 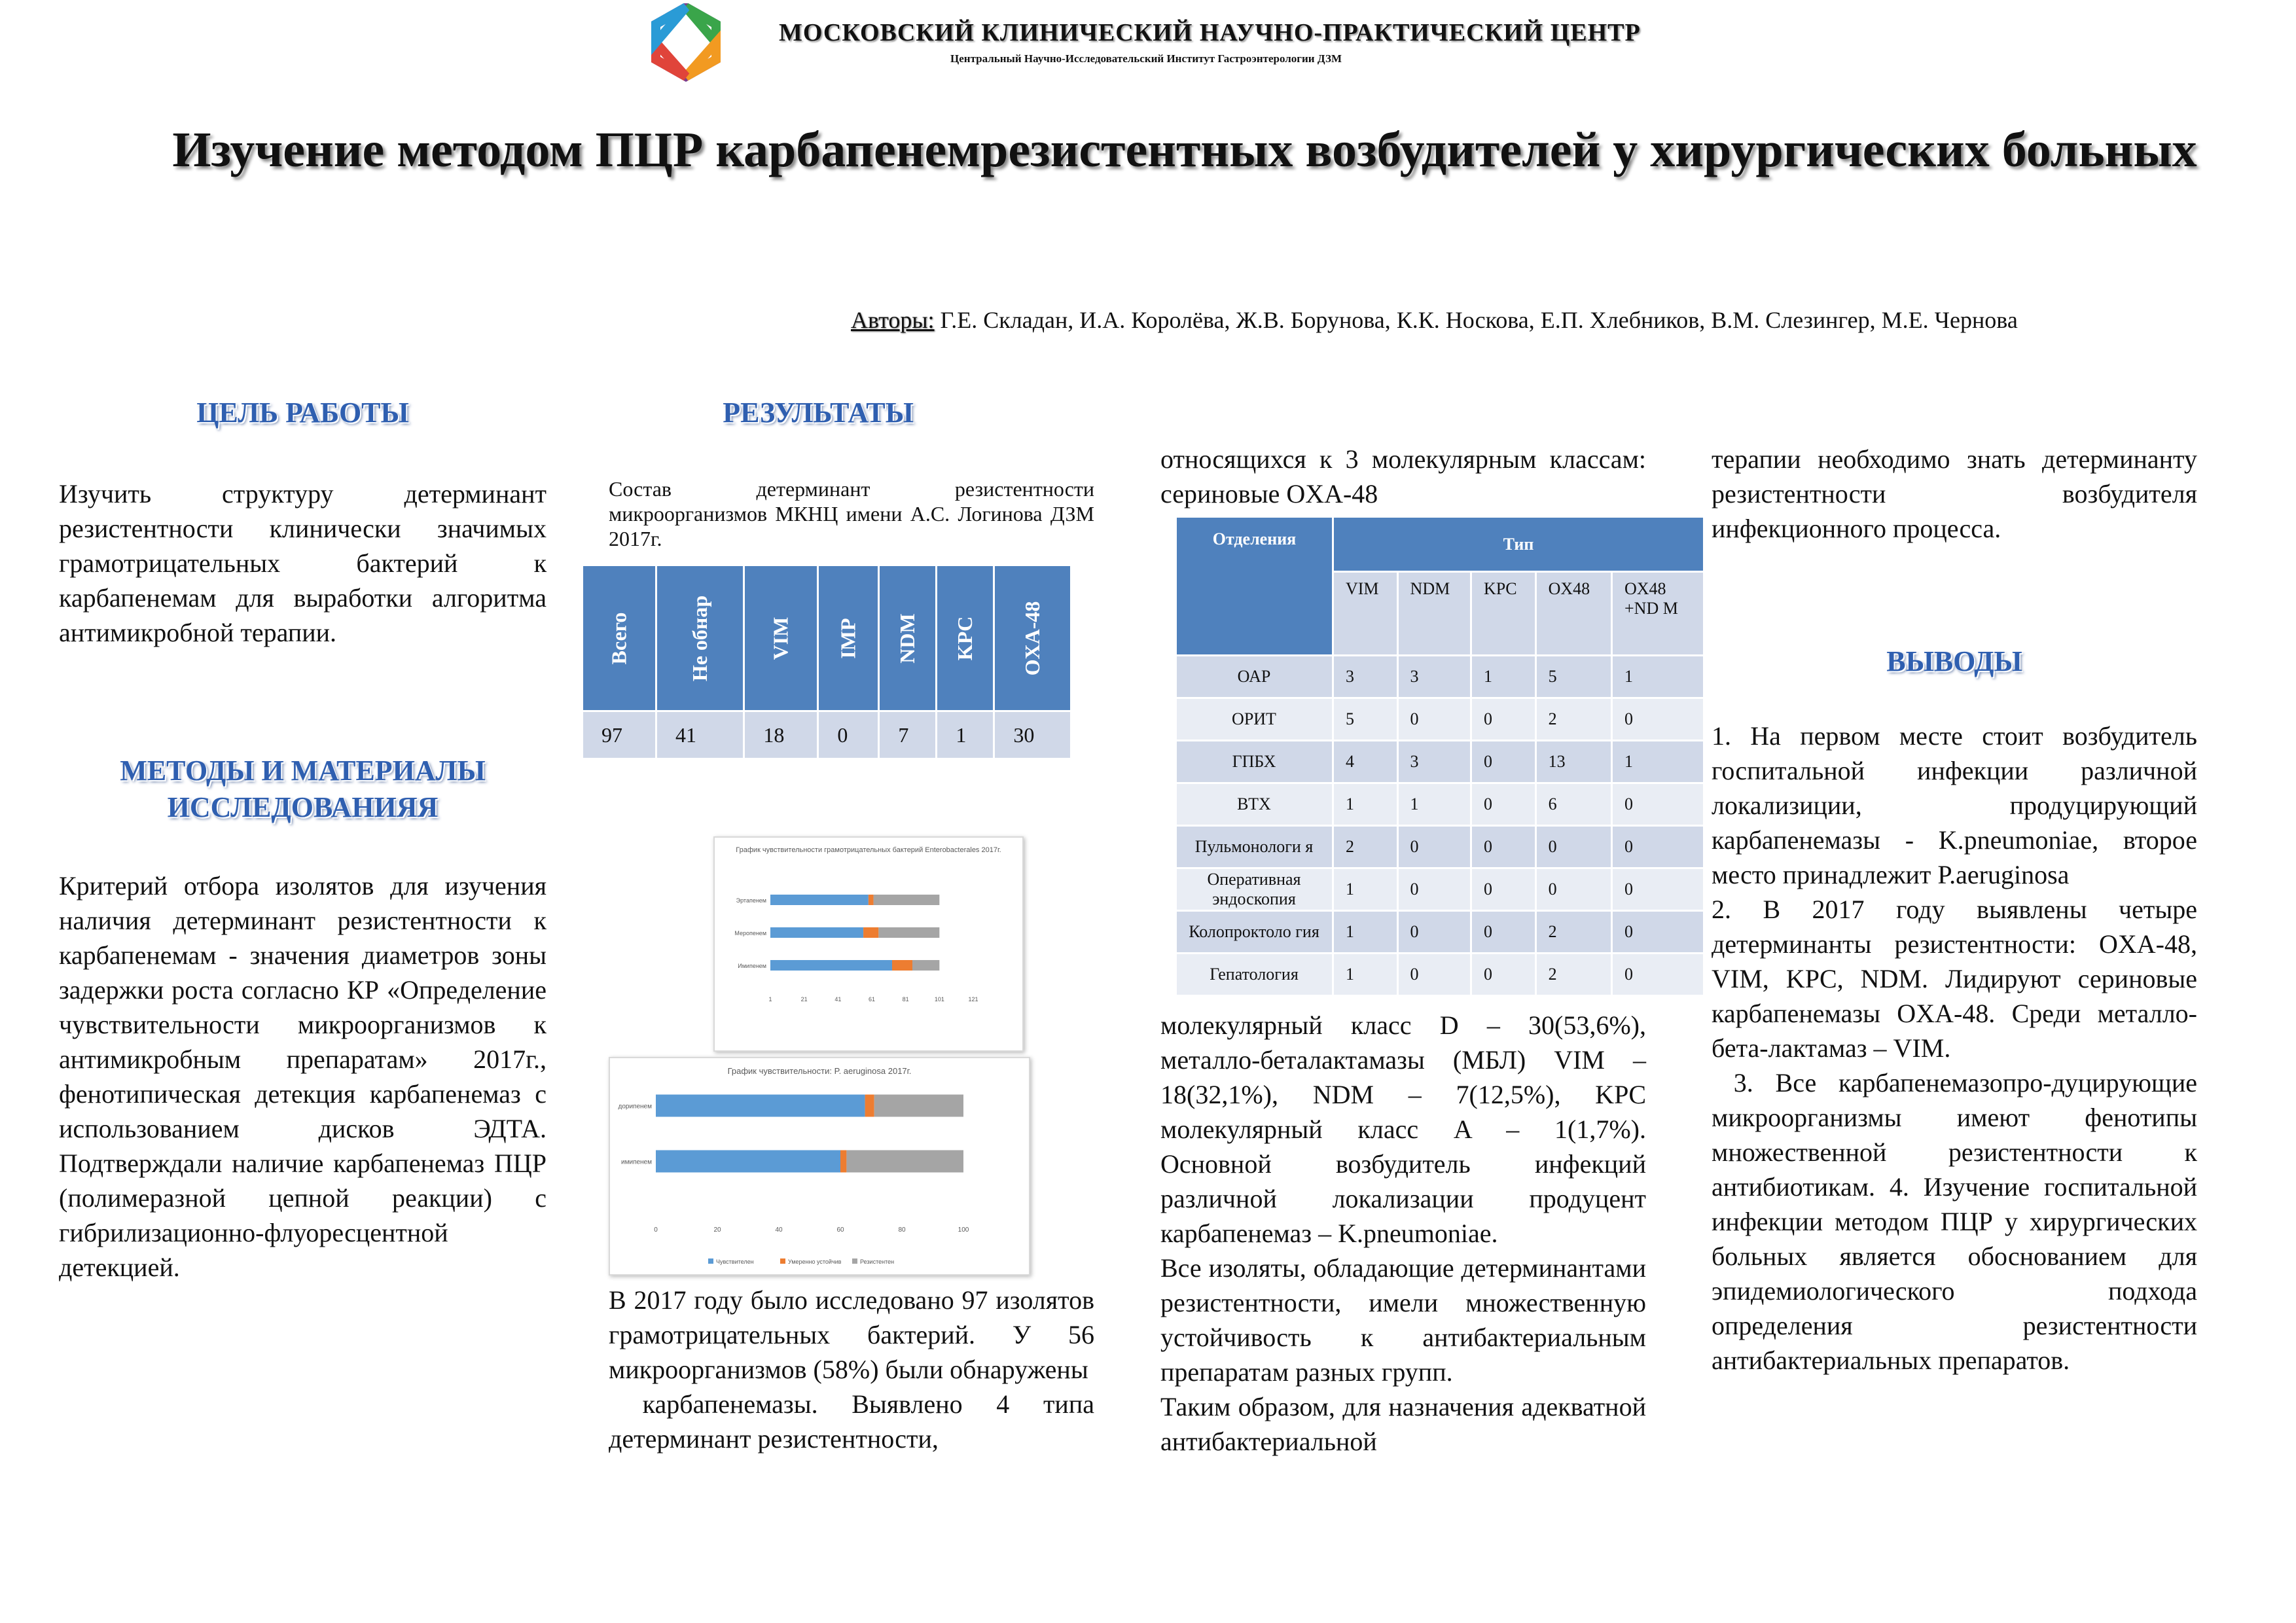 I want to click on category-label: Эртапенем, so click(x=751, y=901).